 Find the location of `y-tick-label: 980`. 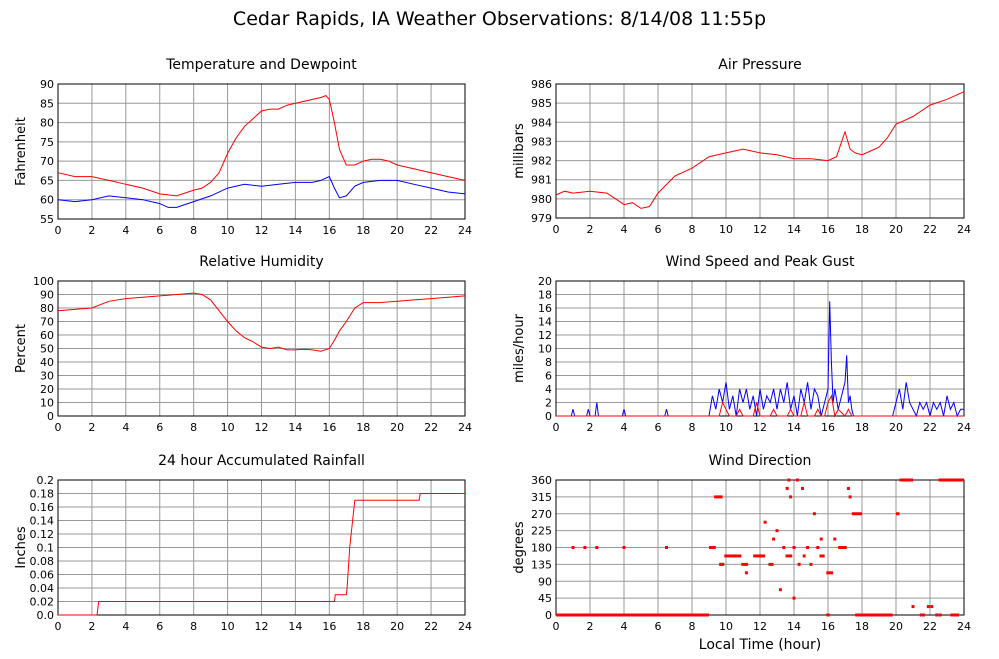

y-tick-label: 980 is located at coordinates (541, 199).